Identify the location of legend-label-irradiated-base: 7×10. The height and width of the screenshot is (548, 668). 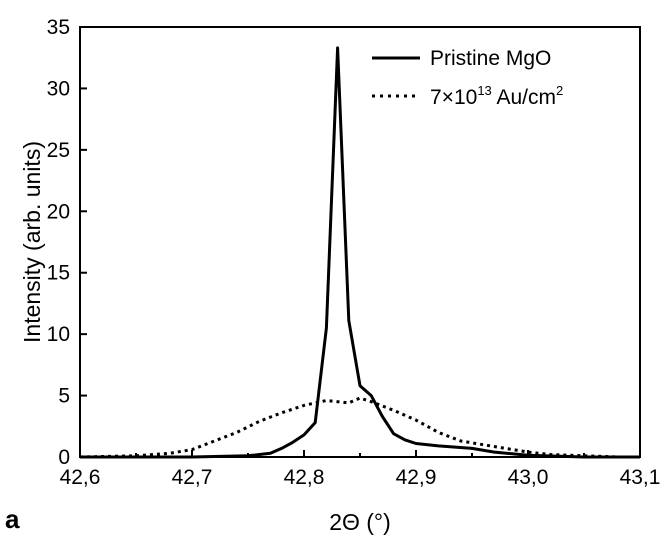
(453, 97).